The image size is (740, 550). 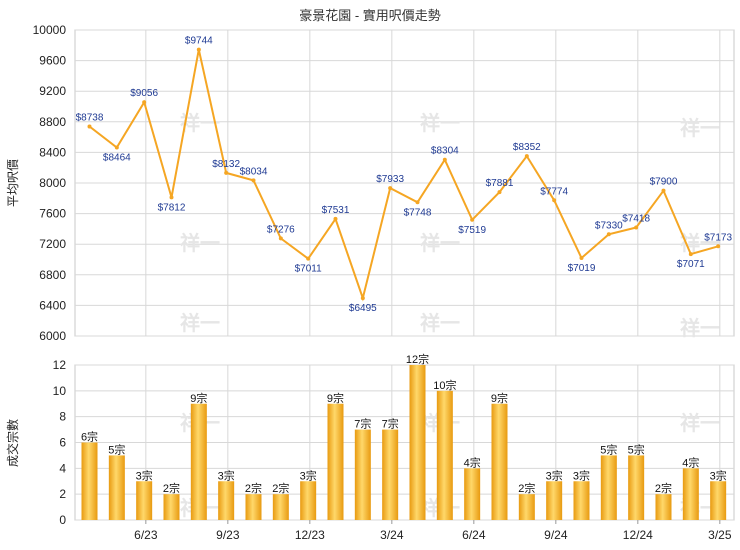 I want to click on count-y-tick-label: 6, so click(x=62, y=443).